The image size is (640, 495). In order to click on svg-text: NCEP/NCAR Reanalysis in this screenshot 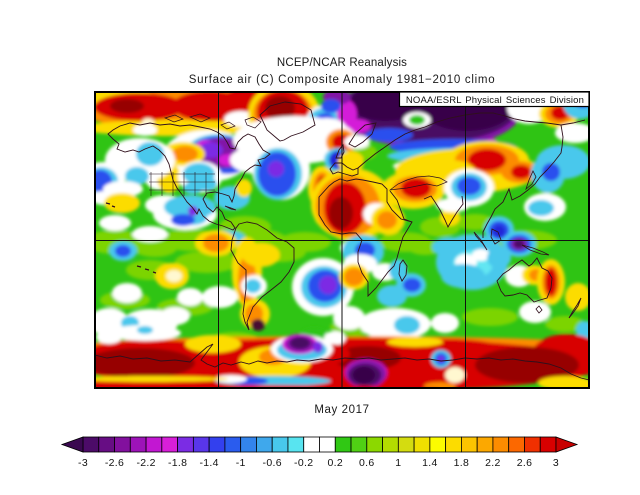, I will do `click(342, 63)`.